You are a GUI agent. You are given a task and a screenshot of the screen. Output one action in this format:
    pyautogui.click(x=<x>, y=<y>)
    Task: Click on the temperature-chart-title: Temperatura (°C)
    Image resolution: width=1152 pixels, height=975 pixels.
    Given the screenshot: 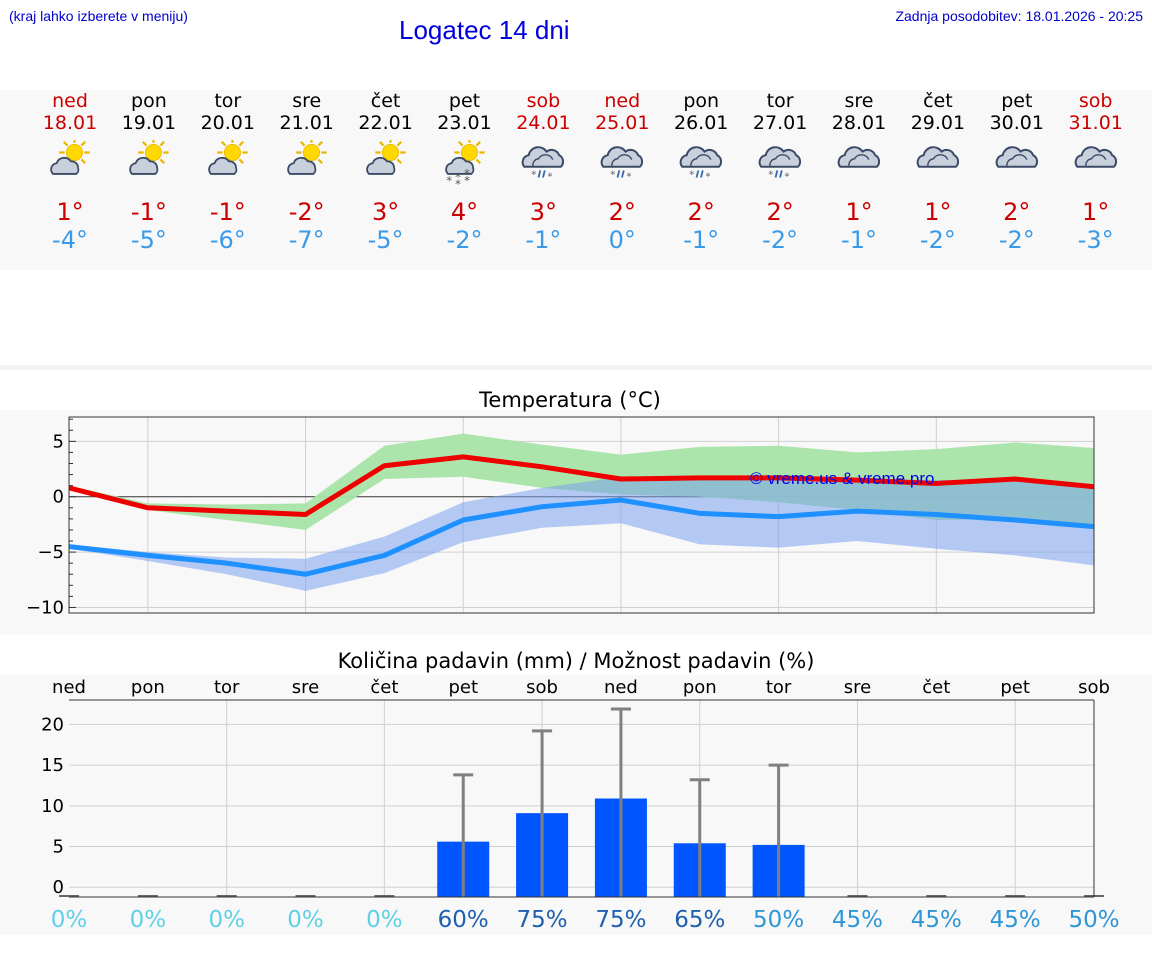 What is the action you would take?
    pyautogui.click(x=570, y=400)
    